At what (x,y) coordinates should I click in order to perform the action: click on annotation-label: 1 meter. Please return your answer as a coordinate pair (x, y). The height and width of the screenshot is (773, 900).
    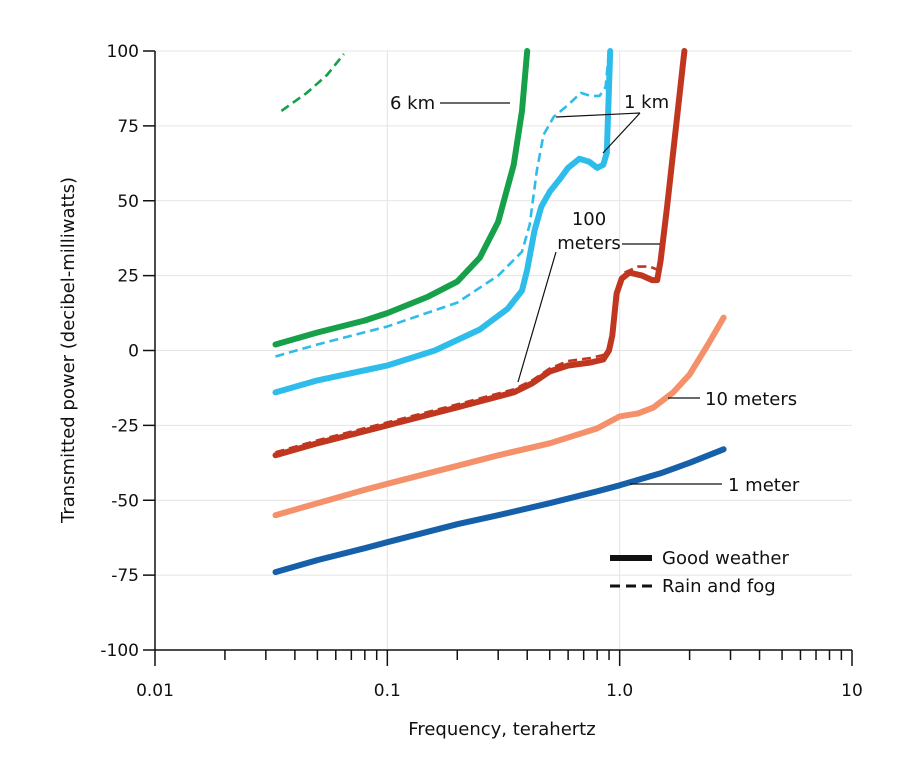
    Looking at the image, I should click on (764, 485).